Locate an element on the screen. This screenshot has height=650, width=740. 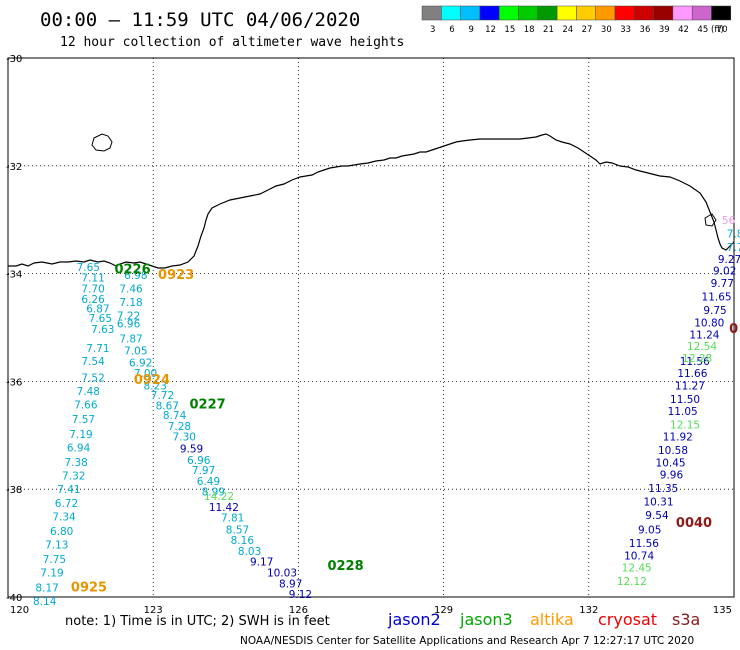
wave-height-label: 7.66 is located at coordinates (86, 405).